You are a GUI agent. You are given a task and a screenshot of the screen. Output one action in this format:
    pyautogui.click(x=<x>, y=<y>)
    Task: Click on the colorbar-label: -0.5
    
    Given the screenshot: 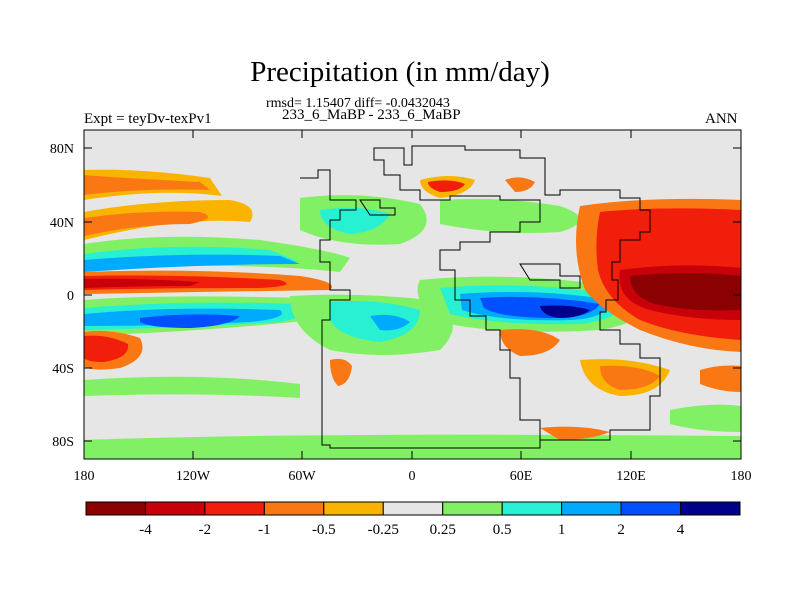 What is the action you would take?
    pyautogui.click(x=324, y=530)
    